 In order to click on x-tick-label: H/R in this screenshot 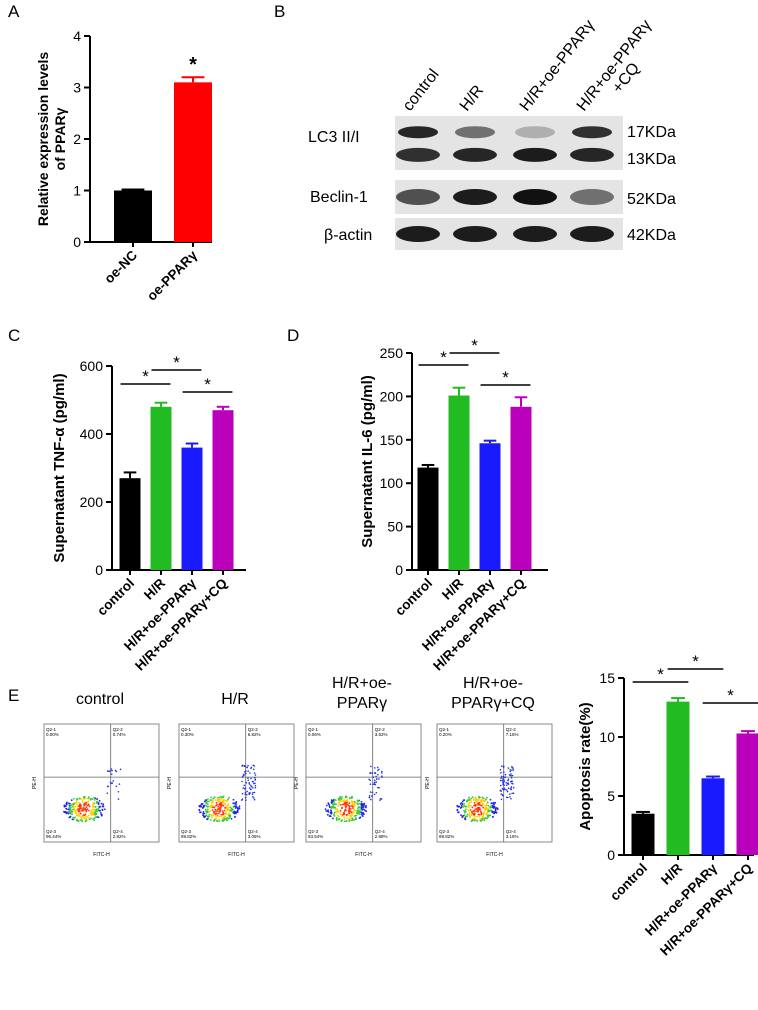, I will do `click(671, 873)`.